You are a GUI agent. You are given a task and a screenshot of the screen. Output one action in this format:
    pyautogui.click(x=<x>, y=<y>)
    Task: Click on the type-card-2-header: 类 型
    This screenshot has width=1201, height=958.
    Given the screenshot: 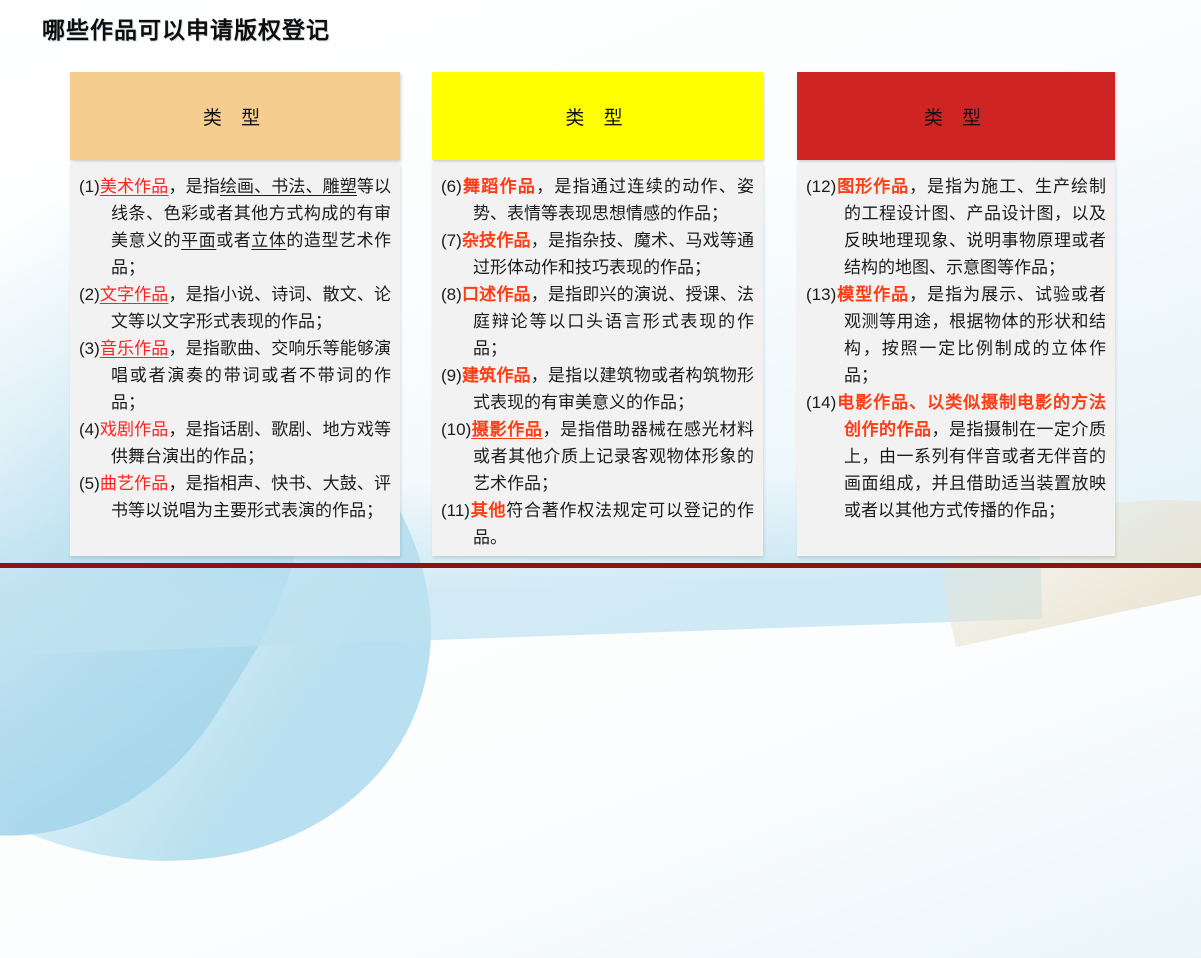 What is the action you would take?
    pyautogui.click(x=597, y=116)
    